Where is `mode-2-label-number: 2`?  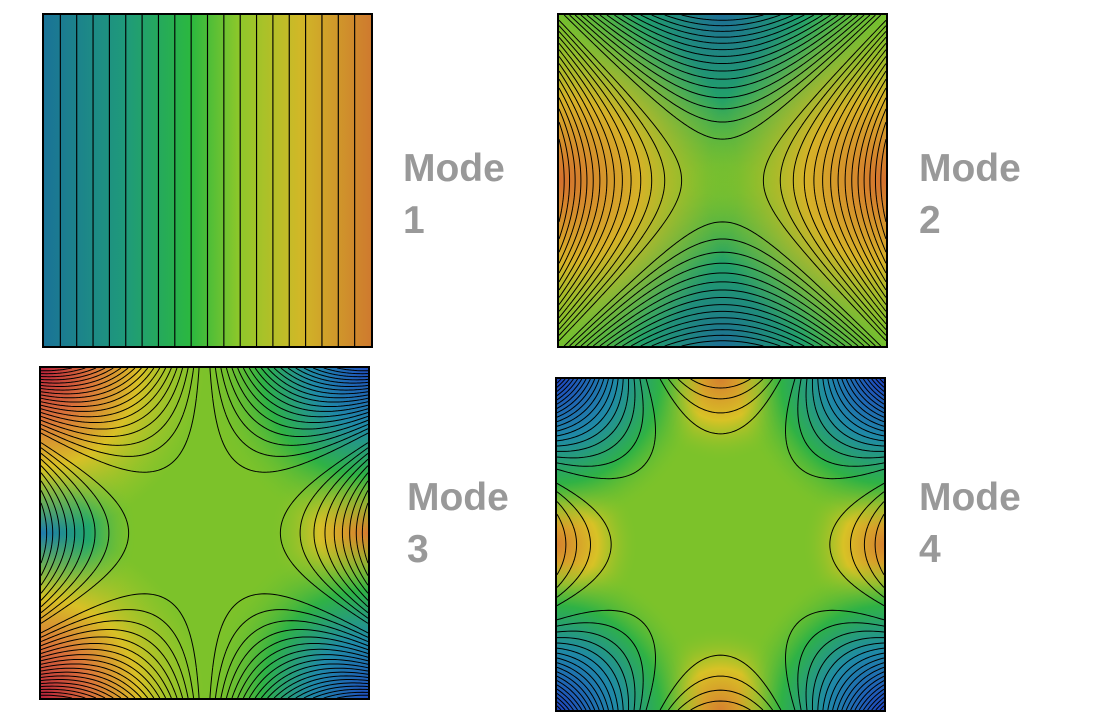
mode-2-label-number: 2 is located at coordinates (930, 220).